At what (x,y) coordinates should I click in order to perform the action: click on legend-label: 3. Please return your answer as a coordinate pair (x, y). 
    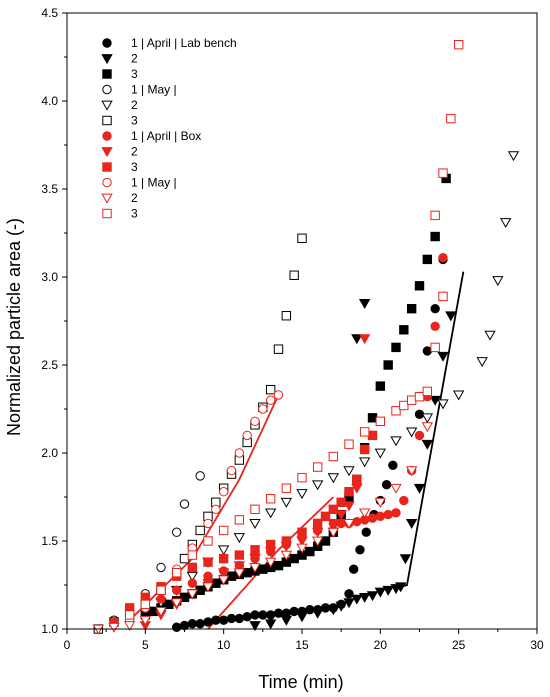
    Looking at the image, I should click on (134, 121).